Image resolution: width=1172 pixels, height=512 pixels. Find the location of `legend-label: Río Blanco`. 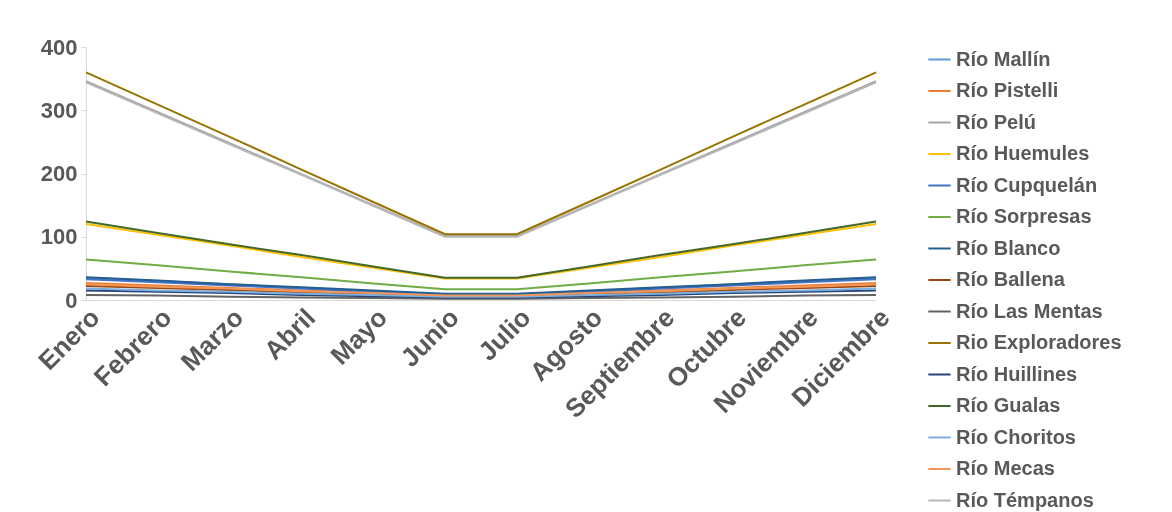

legend-label: Río Blanco is located at coordinates (1008, 247).